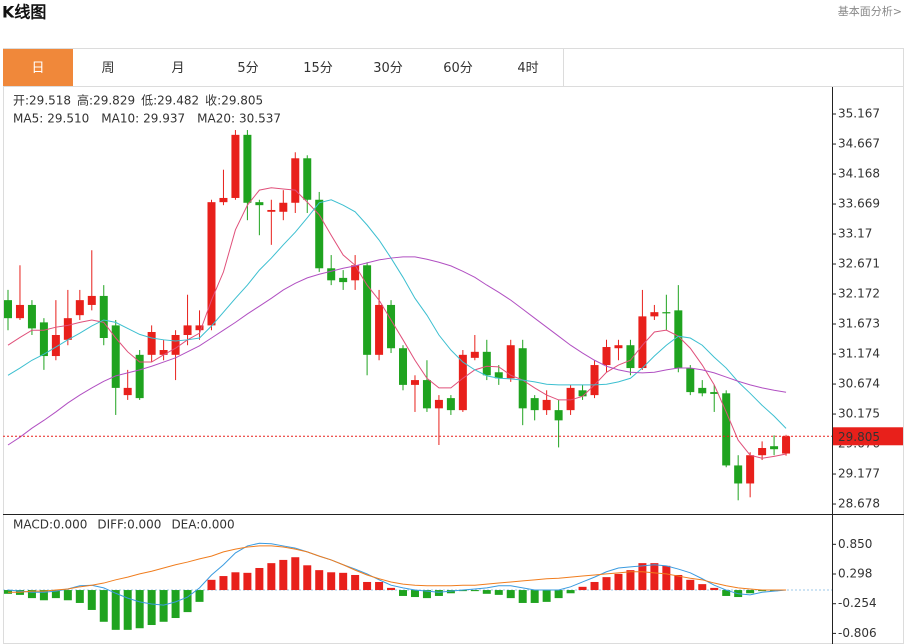 This screenshot has width=908, height=644. I want to click on y-tick-label: 31.174, so click(859, 353).